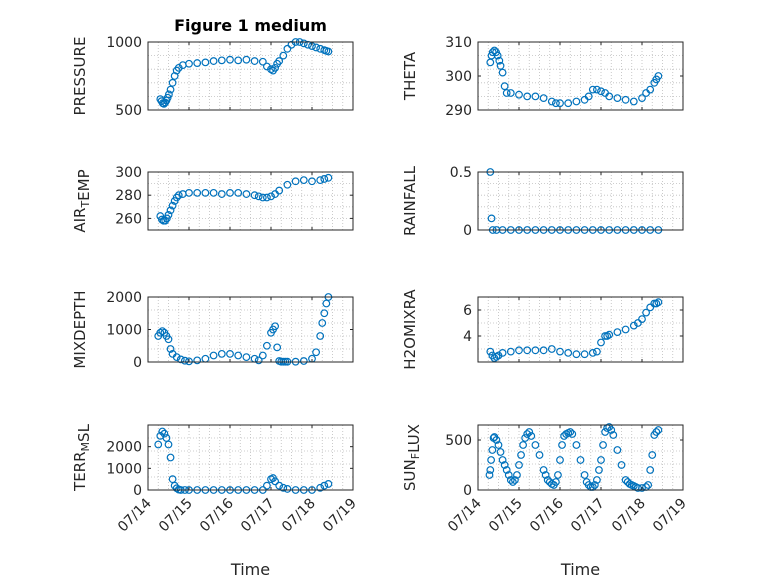 The height and width of the screenshot is (583, 778). Describe the element at coordinates (412, 457) in the screenshot. I see `y-axis-label: SUNFLUX` at that location.